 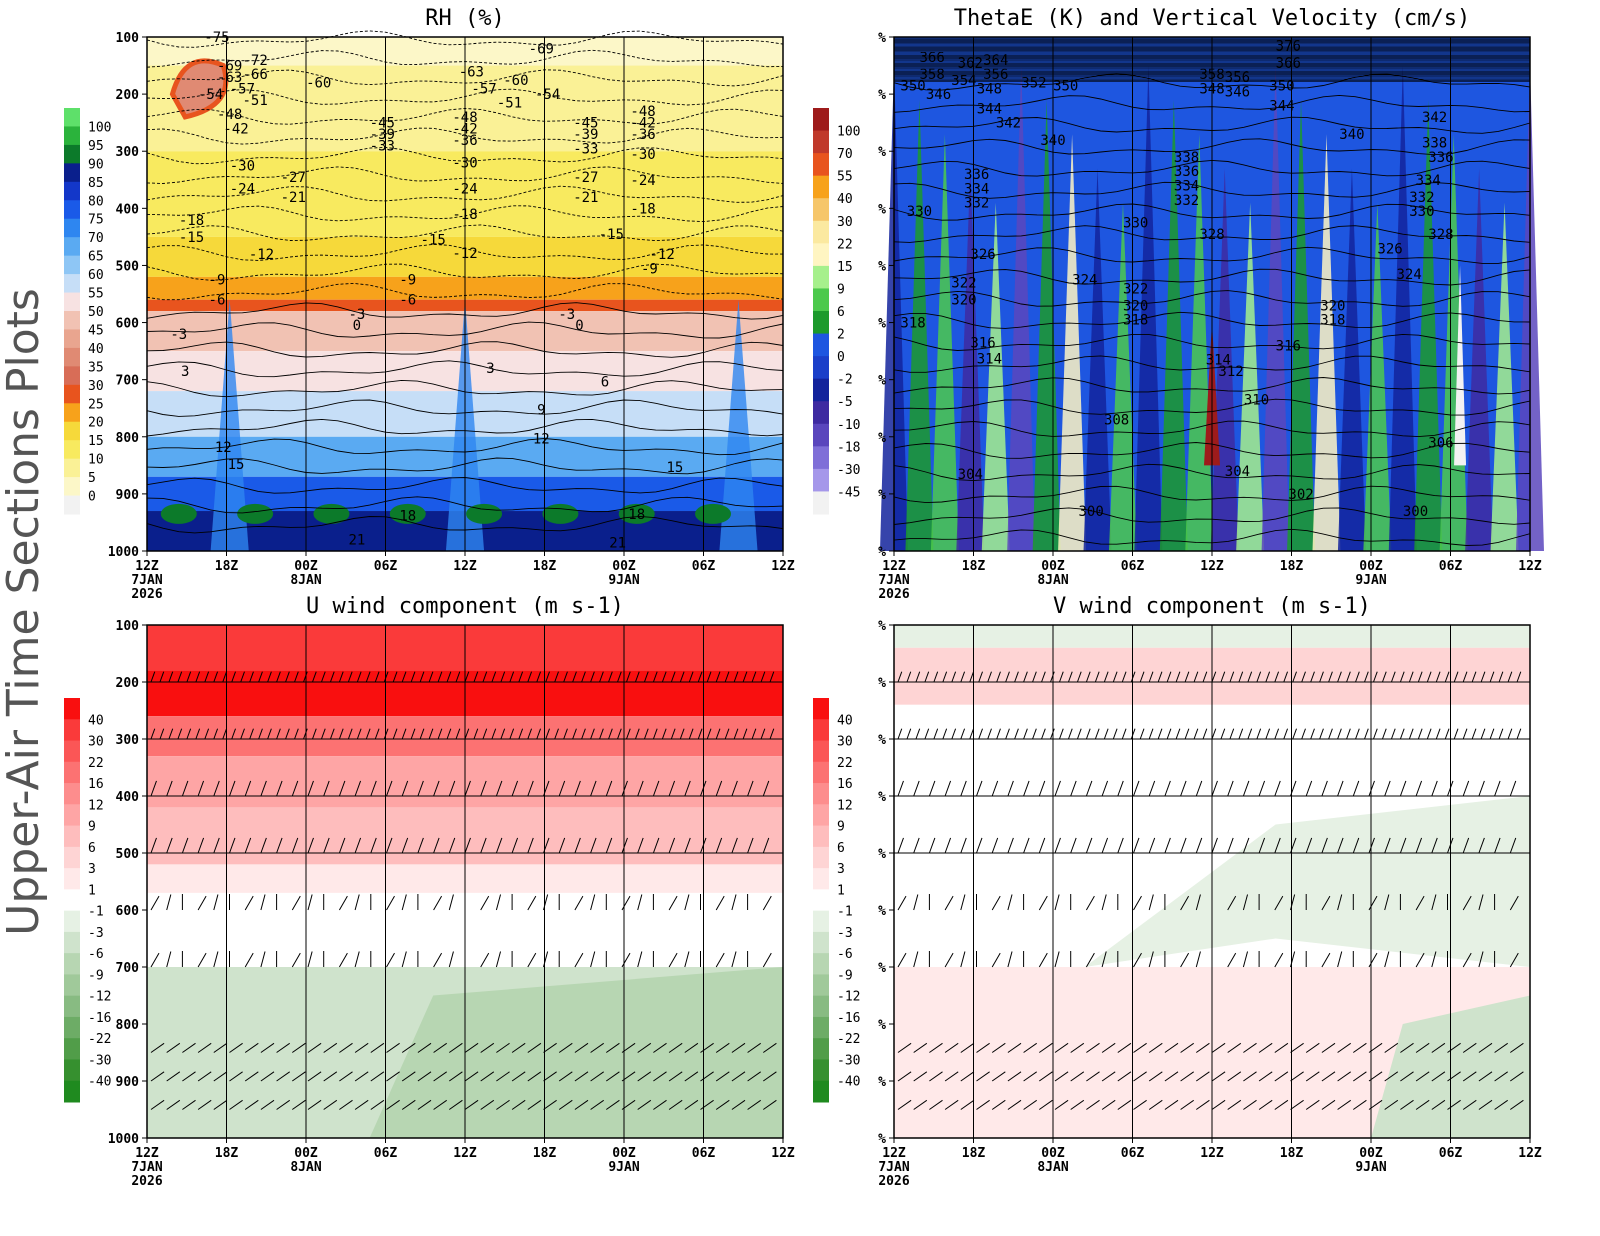 What do you see at coordinates (128, 266) in the screenshot?
I see `y-tick-label: 500` at bounding box center [128, 266].